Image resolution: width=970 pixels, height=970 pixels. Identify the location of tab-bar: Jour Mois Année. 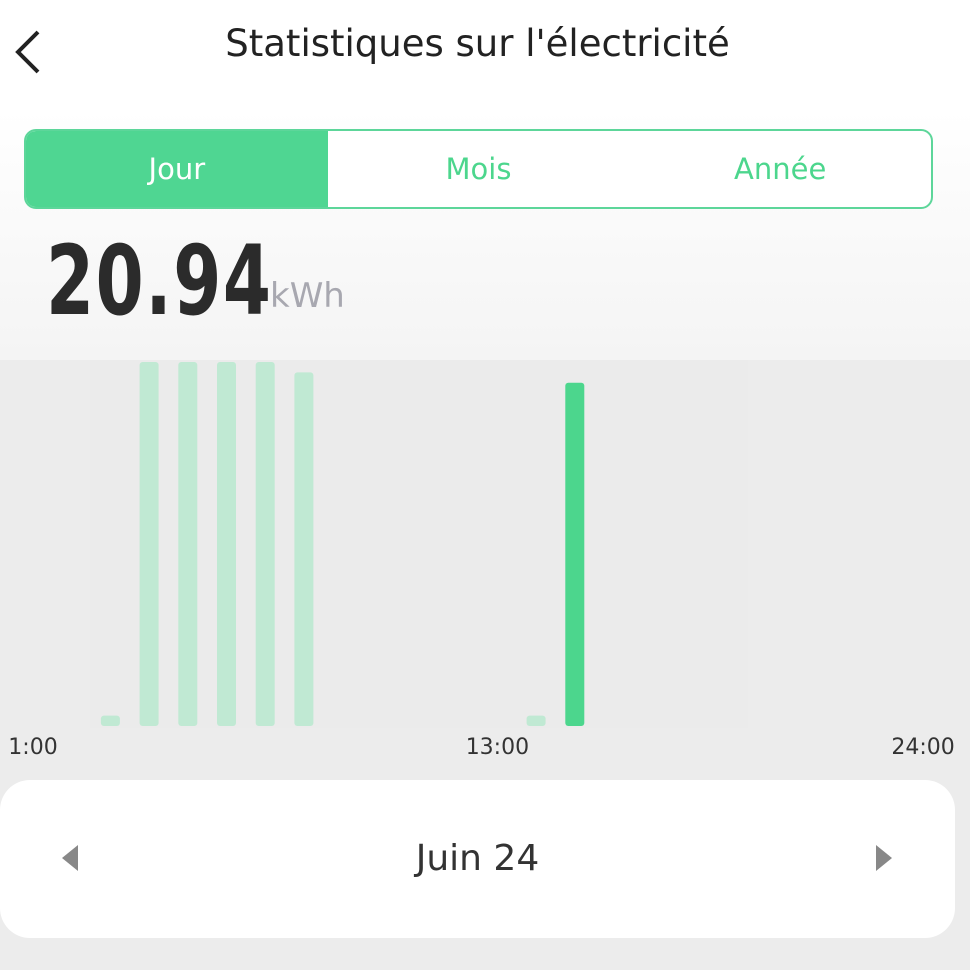
(478, 169).